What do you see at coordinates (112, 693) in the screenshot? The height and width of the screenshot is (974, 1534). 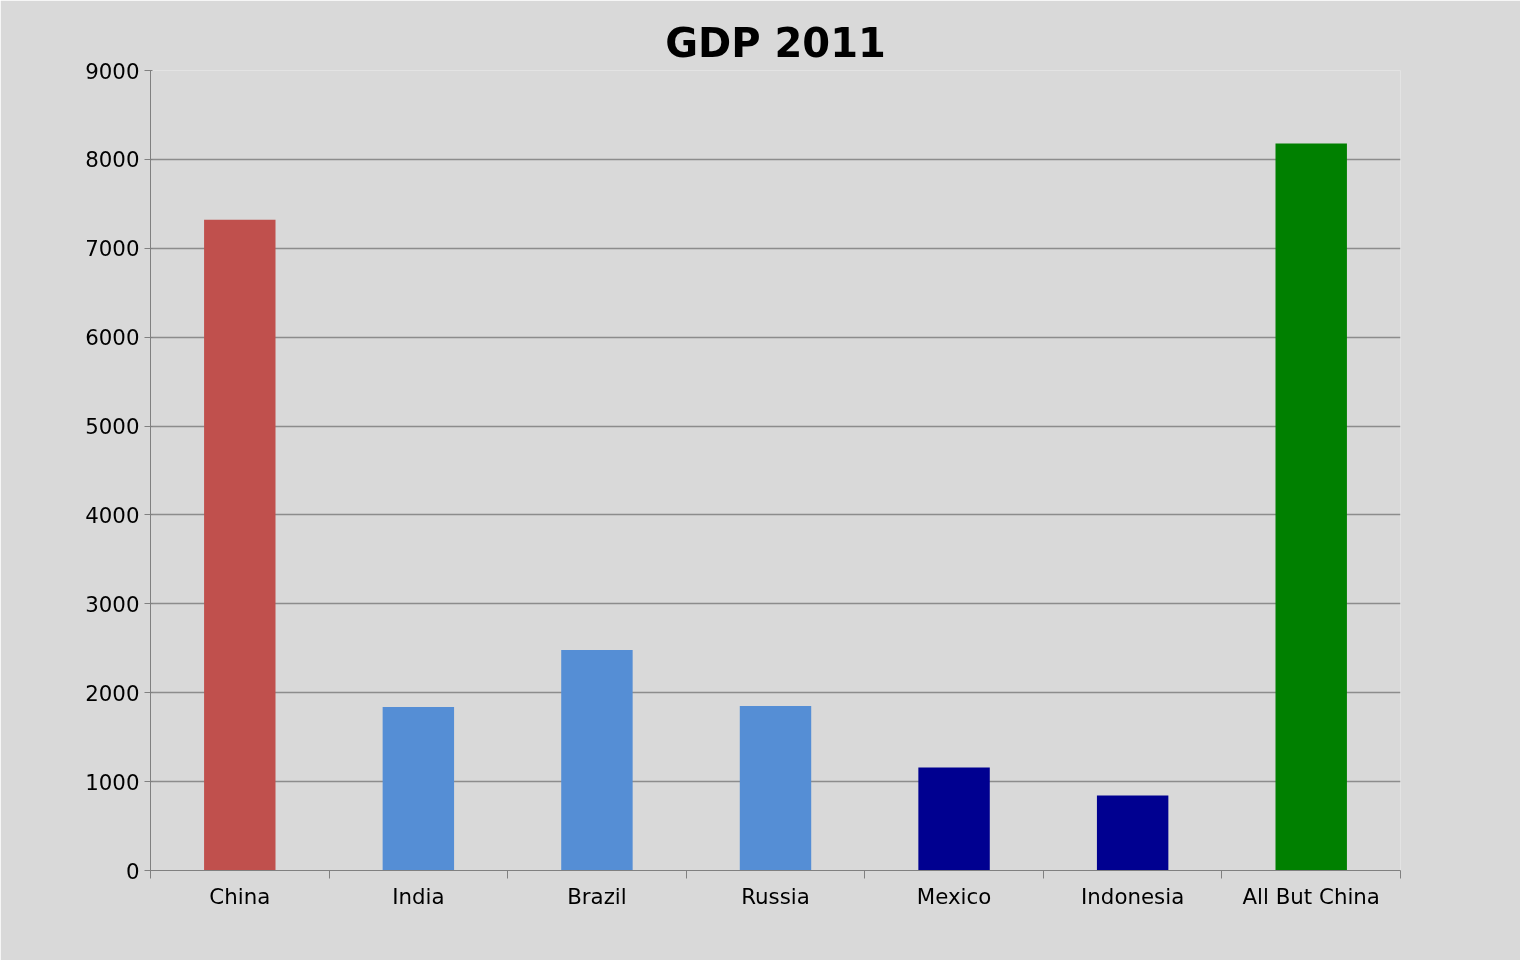 I see `y-tick-label: 2000` at bounding box center [112, 693].